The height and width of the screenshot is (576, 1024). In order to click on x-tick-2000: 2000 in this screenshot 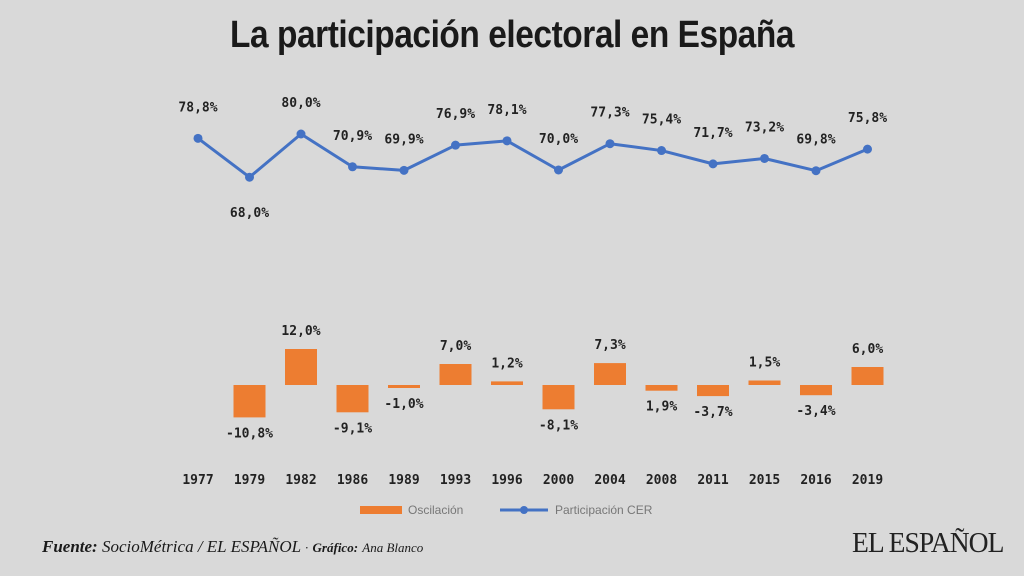, I will do `click(558, 480)`.